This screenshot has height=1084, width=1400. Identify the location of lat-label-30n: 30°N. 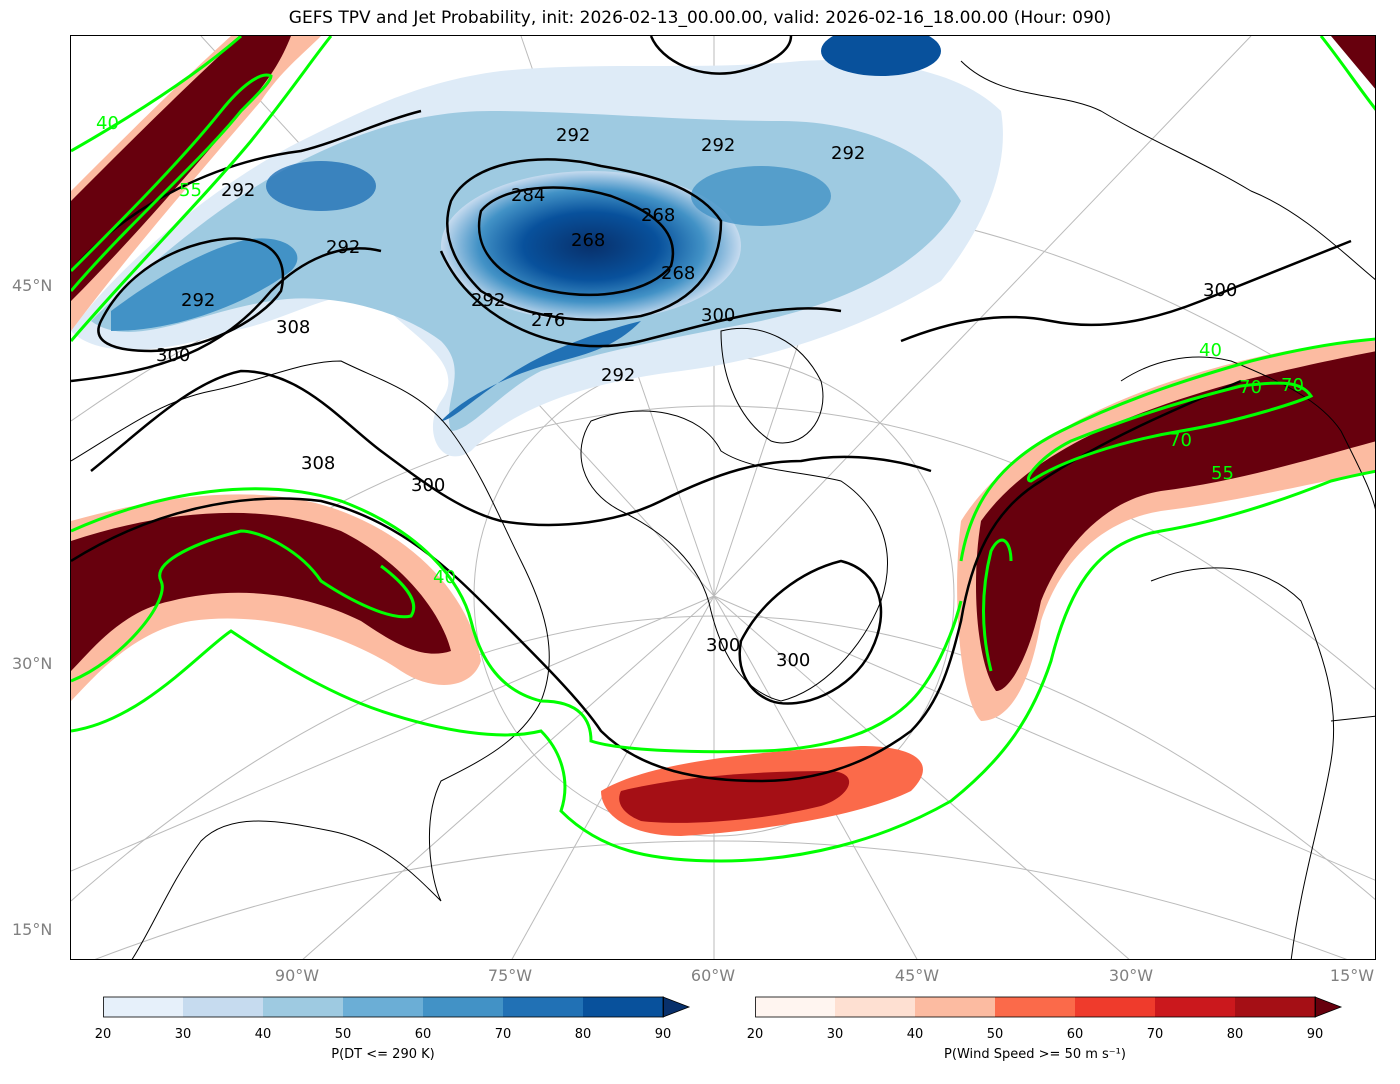
(32, 663).